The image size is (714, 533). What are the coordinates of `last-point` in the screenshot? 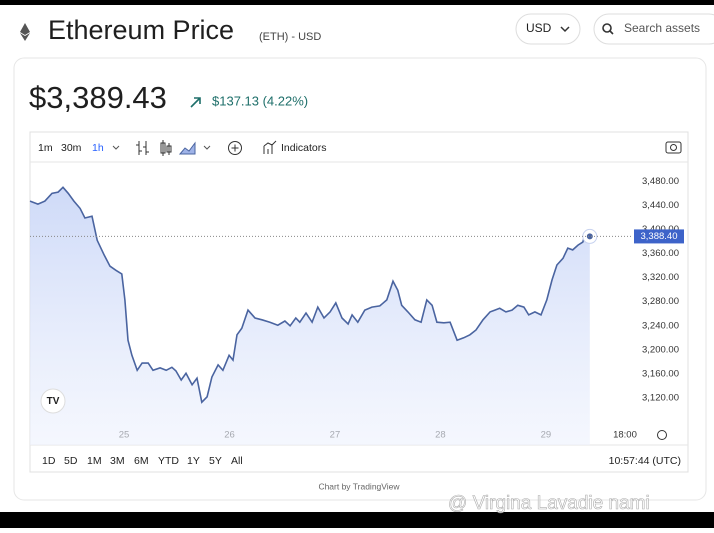 It's located at (589, 236).